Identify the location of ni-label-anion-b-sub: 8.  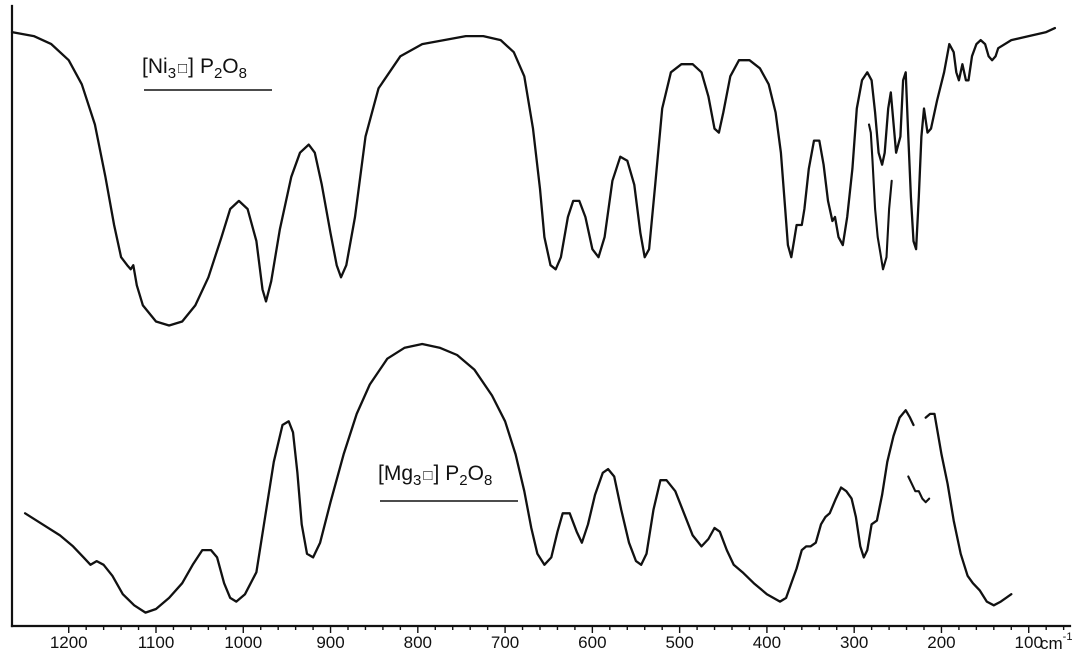
(243, 73).